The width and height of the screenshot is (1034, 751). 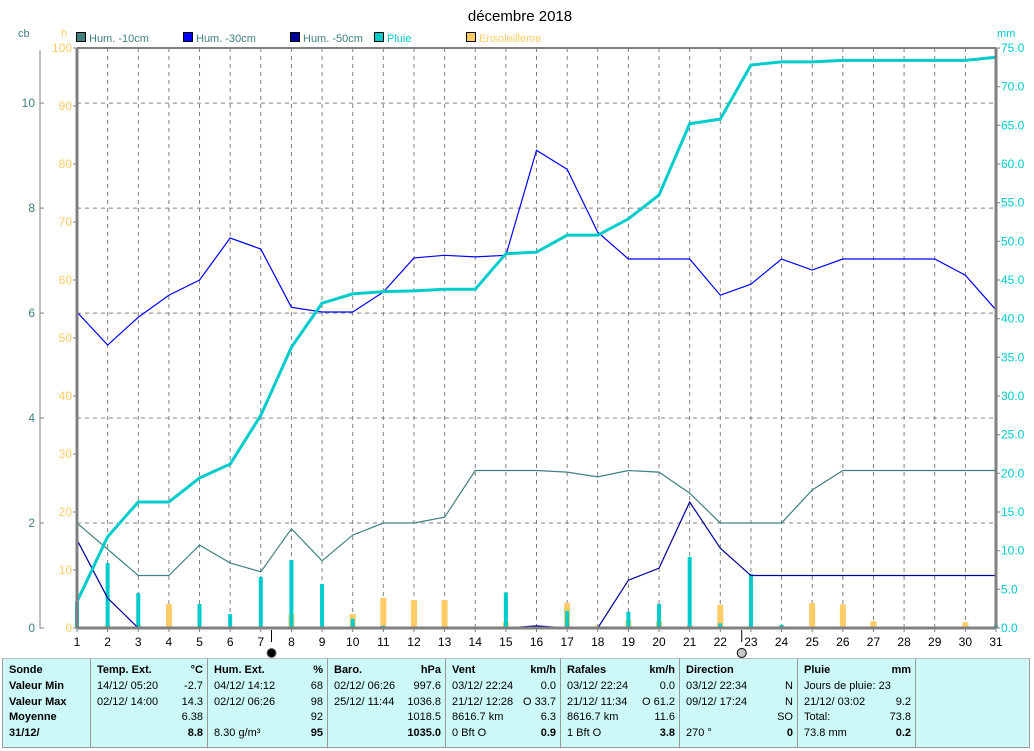 What do you see at coordinates (782, 642) in the screenshot?
I see `x-tick-label: 24` at bounding box center [782, 642].